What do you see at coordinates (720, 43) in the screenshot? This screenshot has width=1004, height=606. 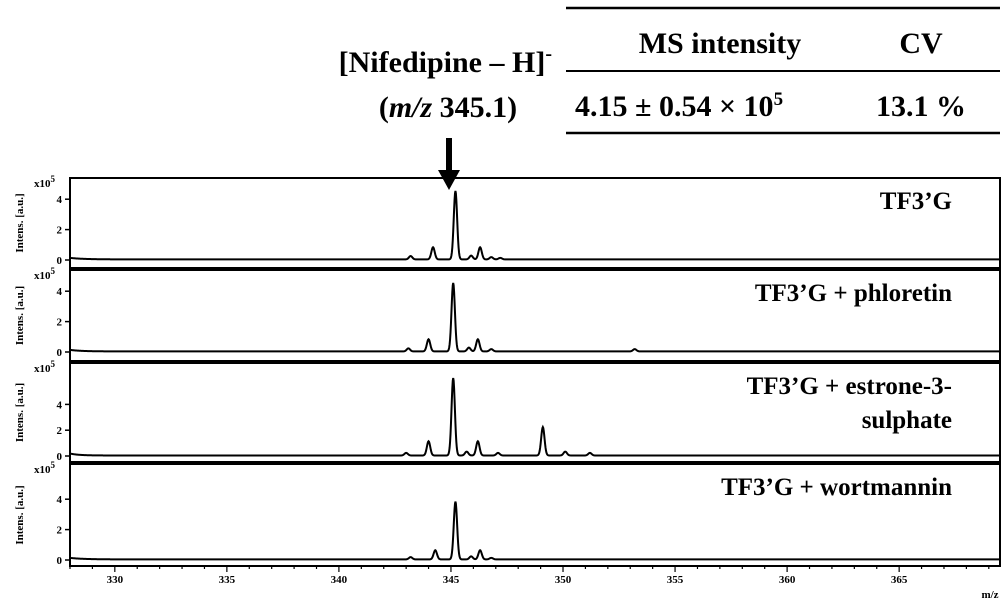 I see `table-header-intensity: MS intensity` at bounding box center [720, 43].